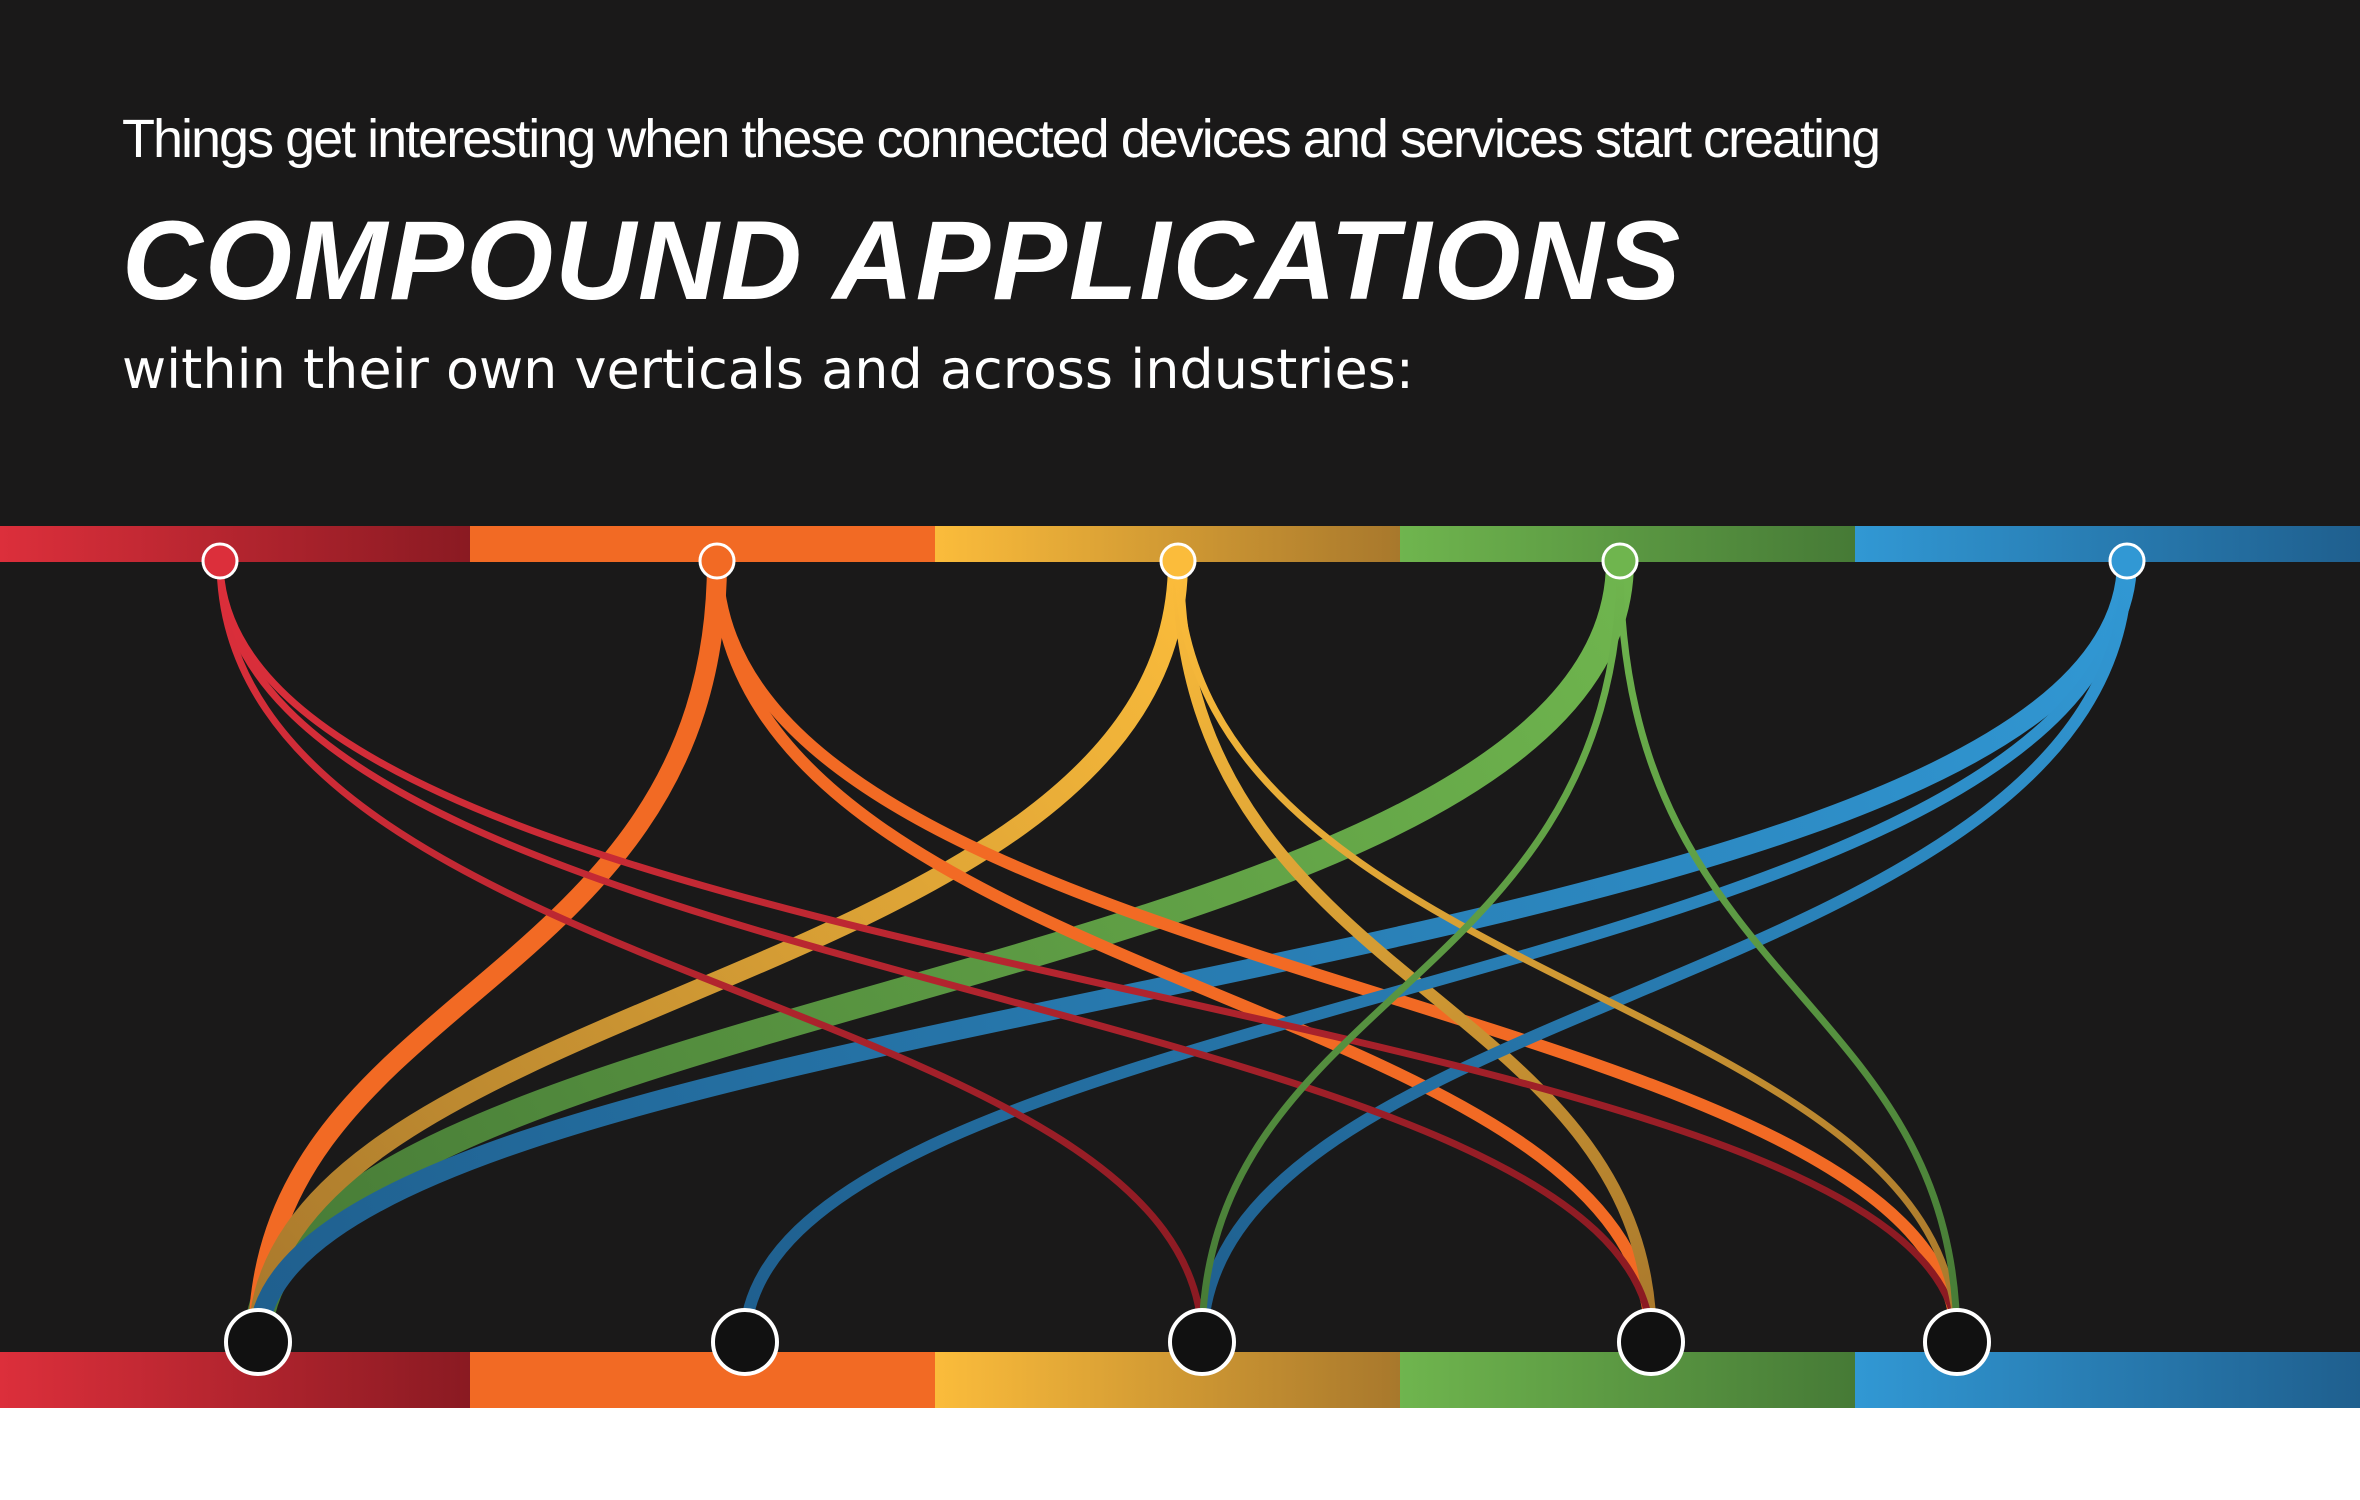 This screenshot has height=1500, width=2360. I want to click on target-nodes, so click(1107, 1342).